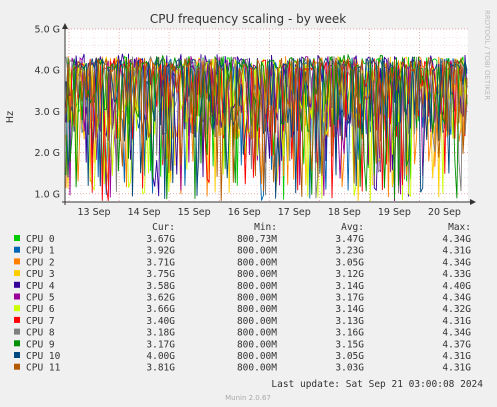  I want to click on x-tick-label: 19 Sep, so click(394, 212).